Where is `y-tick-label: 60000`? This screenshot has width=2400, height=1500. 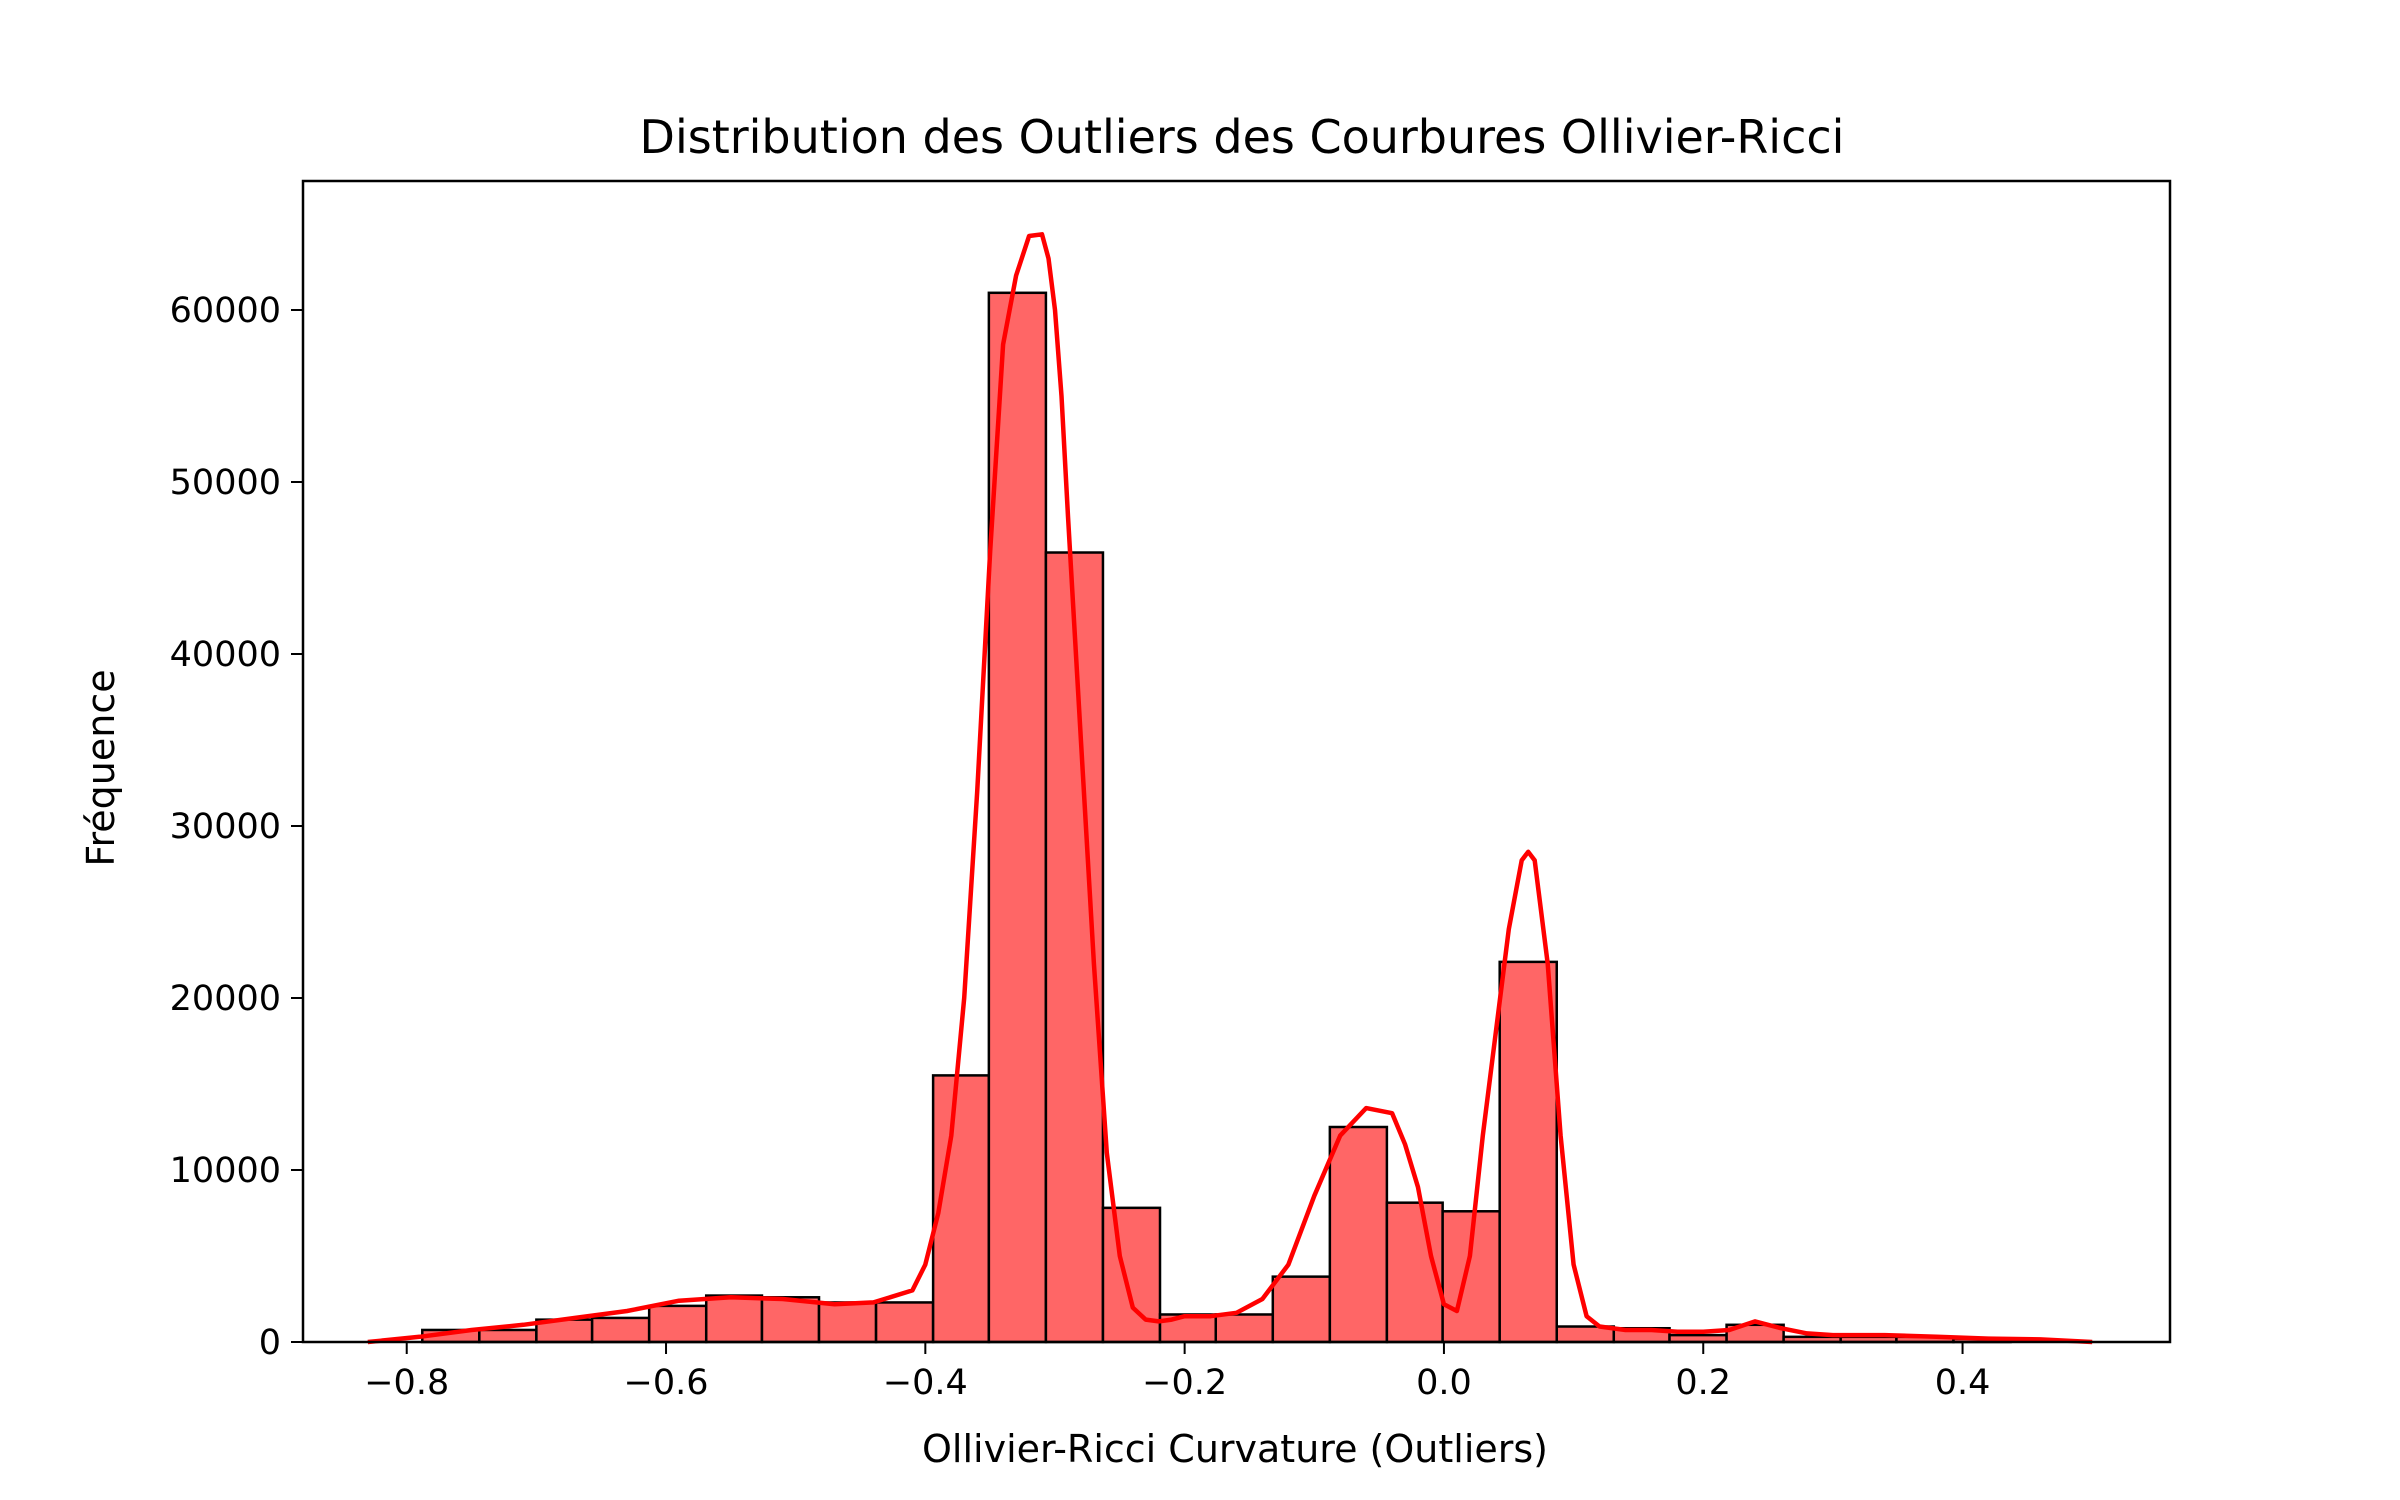 y-tick-label: 60000 is located at coordinates (225, 311).